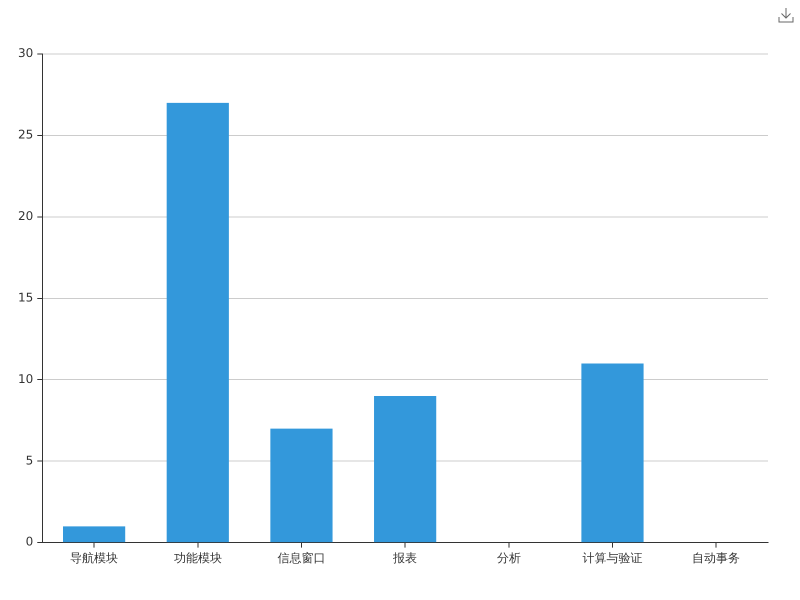 This screenshot has height=600, width=800. What do you see at coordinates (26, 135) in the screenshot?
I see `y-tick-label: 25` at bounding box center [26, 135].